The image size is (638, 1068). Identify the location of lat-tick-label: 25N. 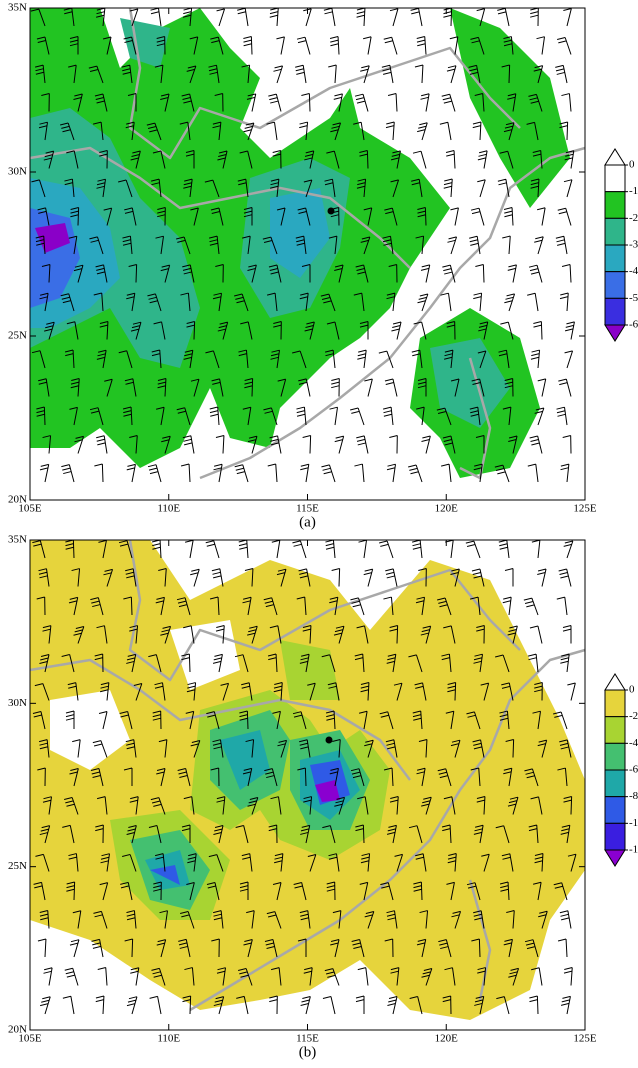
(17, 336).